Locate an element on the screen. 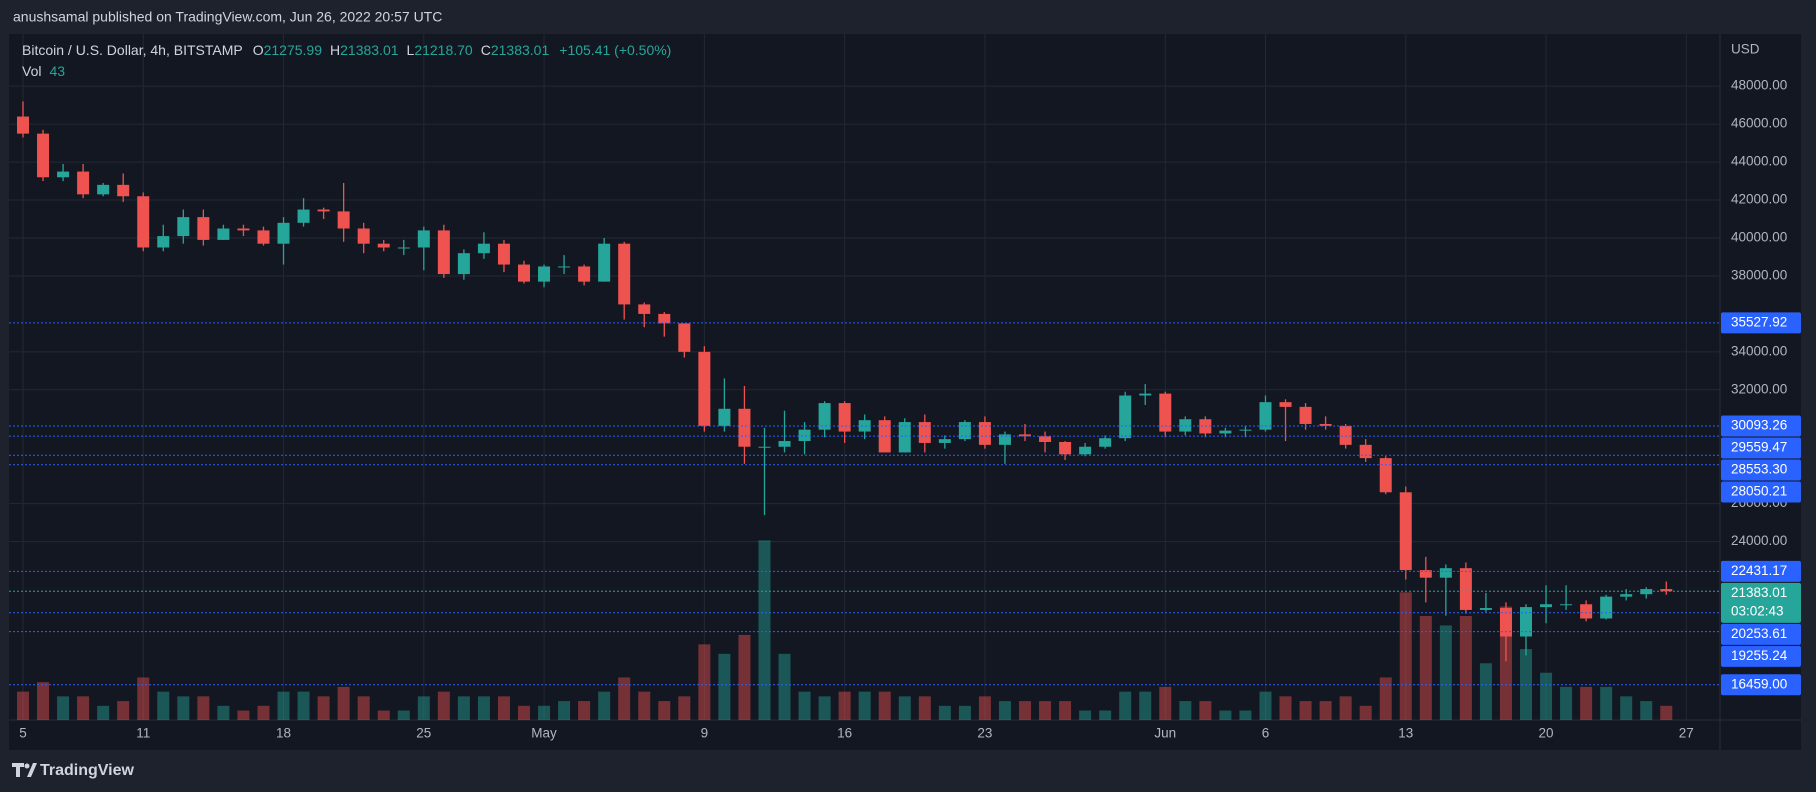 This screenshot has width=1816, height=792. y-tick-label: 42000.00 is located at coordinates (1759, 199).